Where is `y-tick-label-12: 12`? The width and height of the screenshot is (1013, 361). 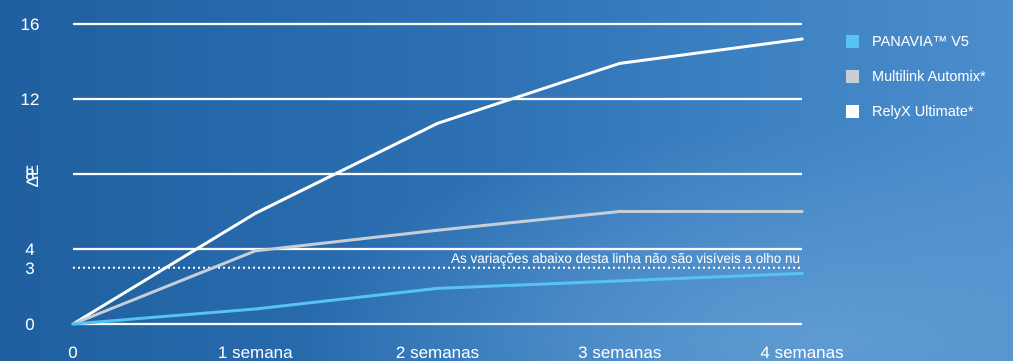 y-tick-label-12: 12 is located at coordinates (30, 99).